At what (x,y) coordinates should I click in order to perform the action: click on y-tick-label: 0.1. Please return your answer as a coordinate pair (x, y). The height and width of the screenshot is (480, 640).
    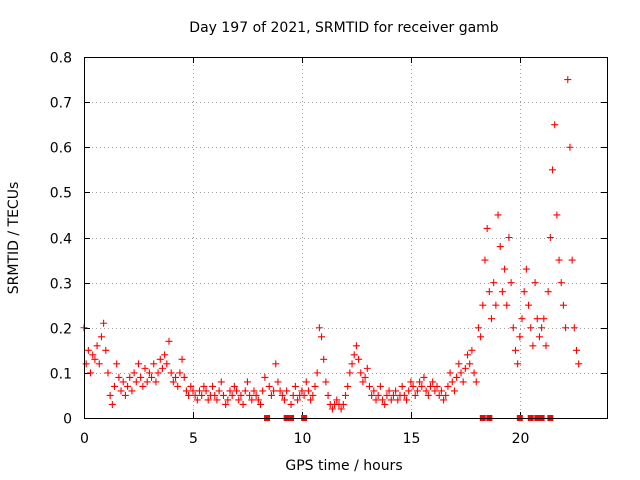
    Looking at the image, I should click on (61, 375).